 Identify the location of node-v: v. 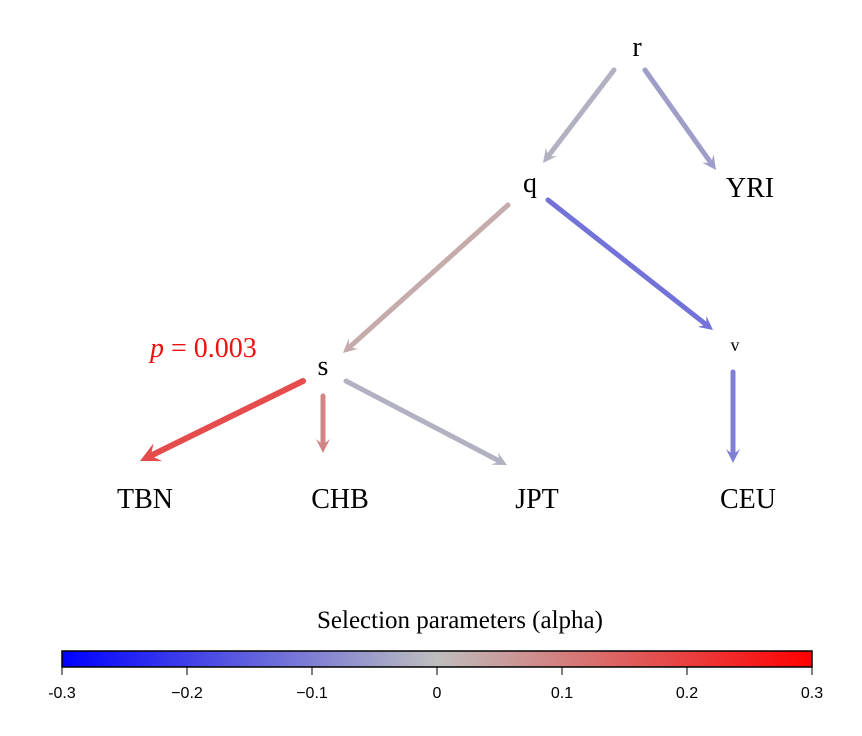
(735, 345).